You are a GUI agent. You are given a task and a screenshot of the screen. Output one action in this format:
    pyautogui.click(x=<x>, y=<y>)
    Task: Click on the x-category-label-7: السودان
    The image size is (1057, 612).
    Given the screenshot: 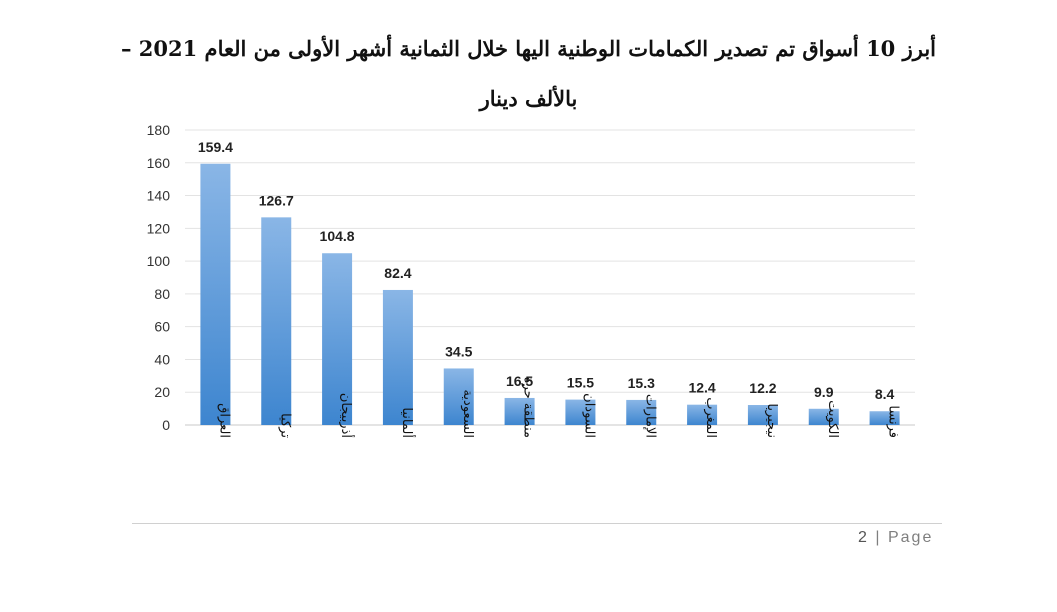 What is the action you would take?
    pyautogui.click(x=588, y=415)
    